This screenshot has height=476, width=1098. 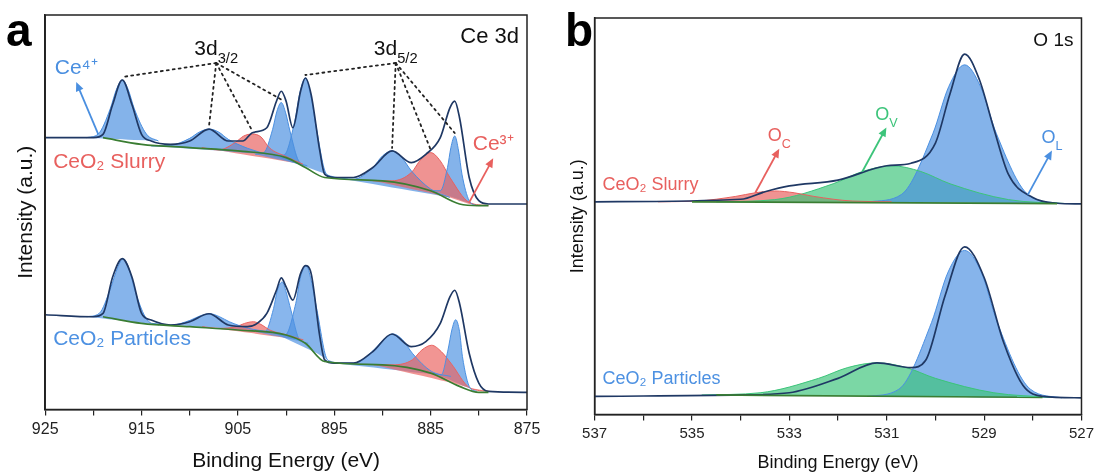 I want to click on x-tick-label: 537, so click(x=595, y=432).